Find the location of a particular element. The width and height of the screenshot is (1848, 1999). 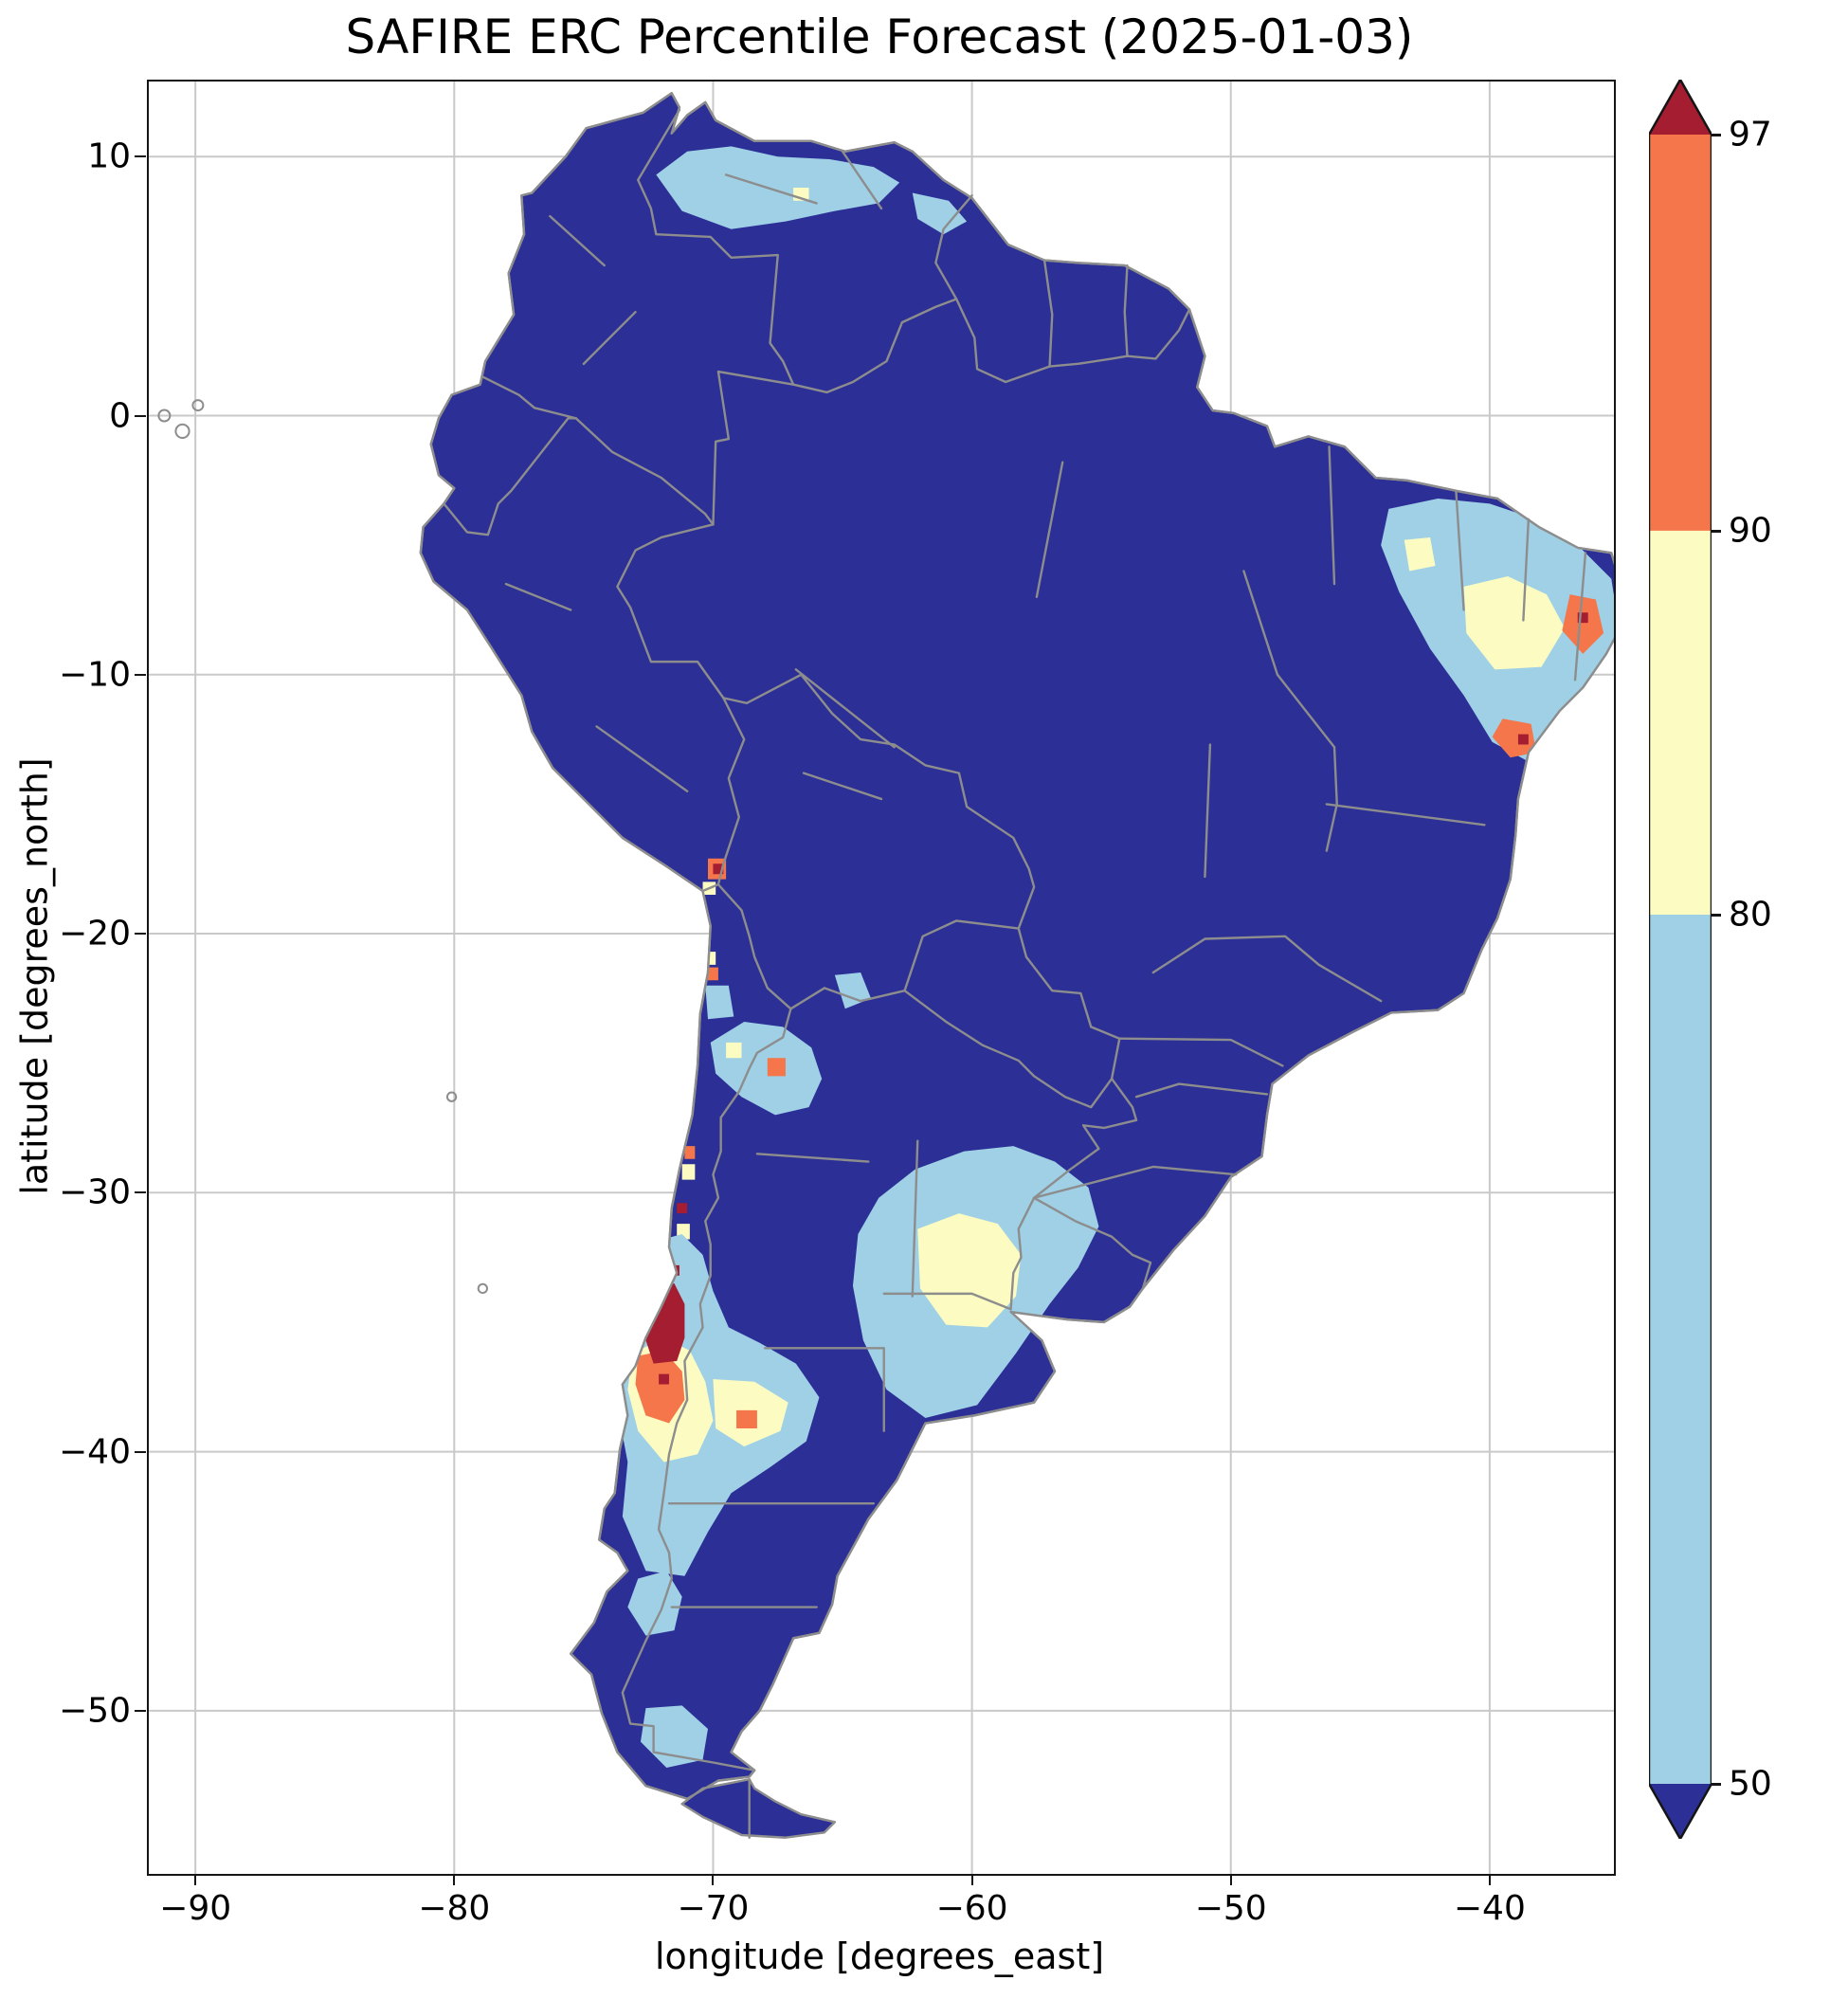

border-argentina-paraguay is located at coordinates (1009, 1049).